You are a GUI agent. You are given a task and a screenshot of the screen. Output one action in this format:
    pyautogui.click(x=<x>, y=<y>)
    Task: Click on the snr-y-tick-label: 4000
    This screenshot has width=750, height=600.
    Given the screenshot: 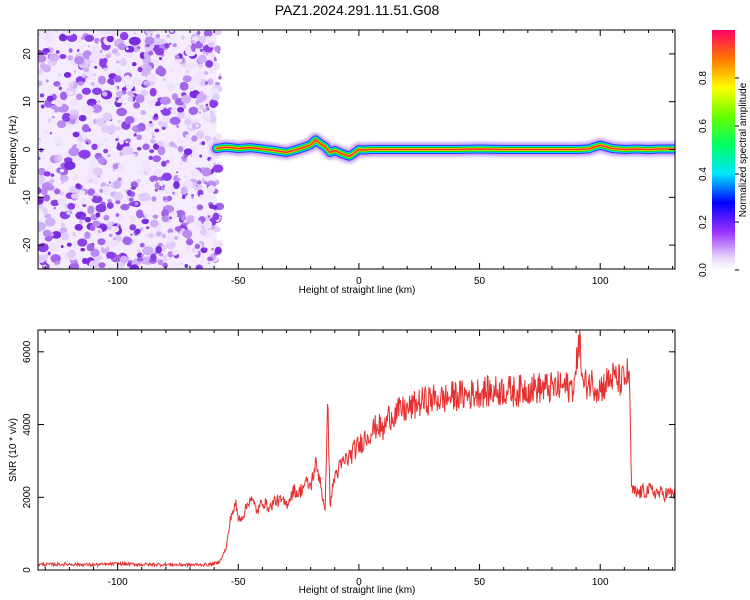 What is the action you would take?
    pyautogui.click(x=27, y=424)
    